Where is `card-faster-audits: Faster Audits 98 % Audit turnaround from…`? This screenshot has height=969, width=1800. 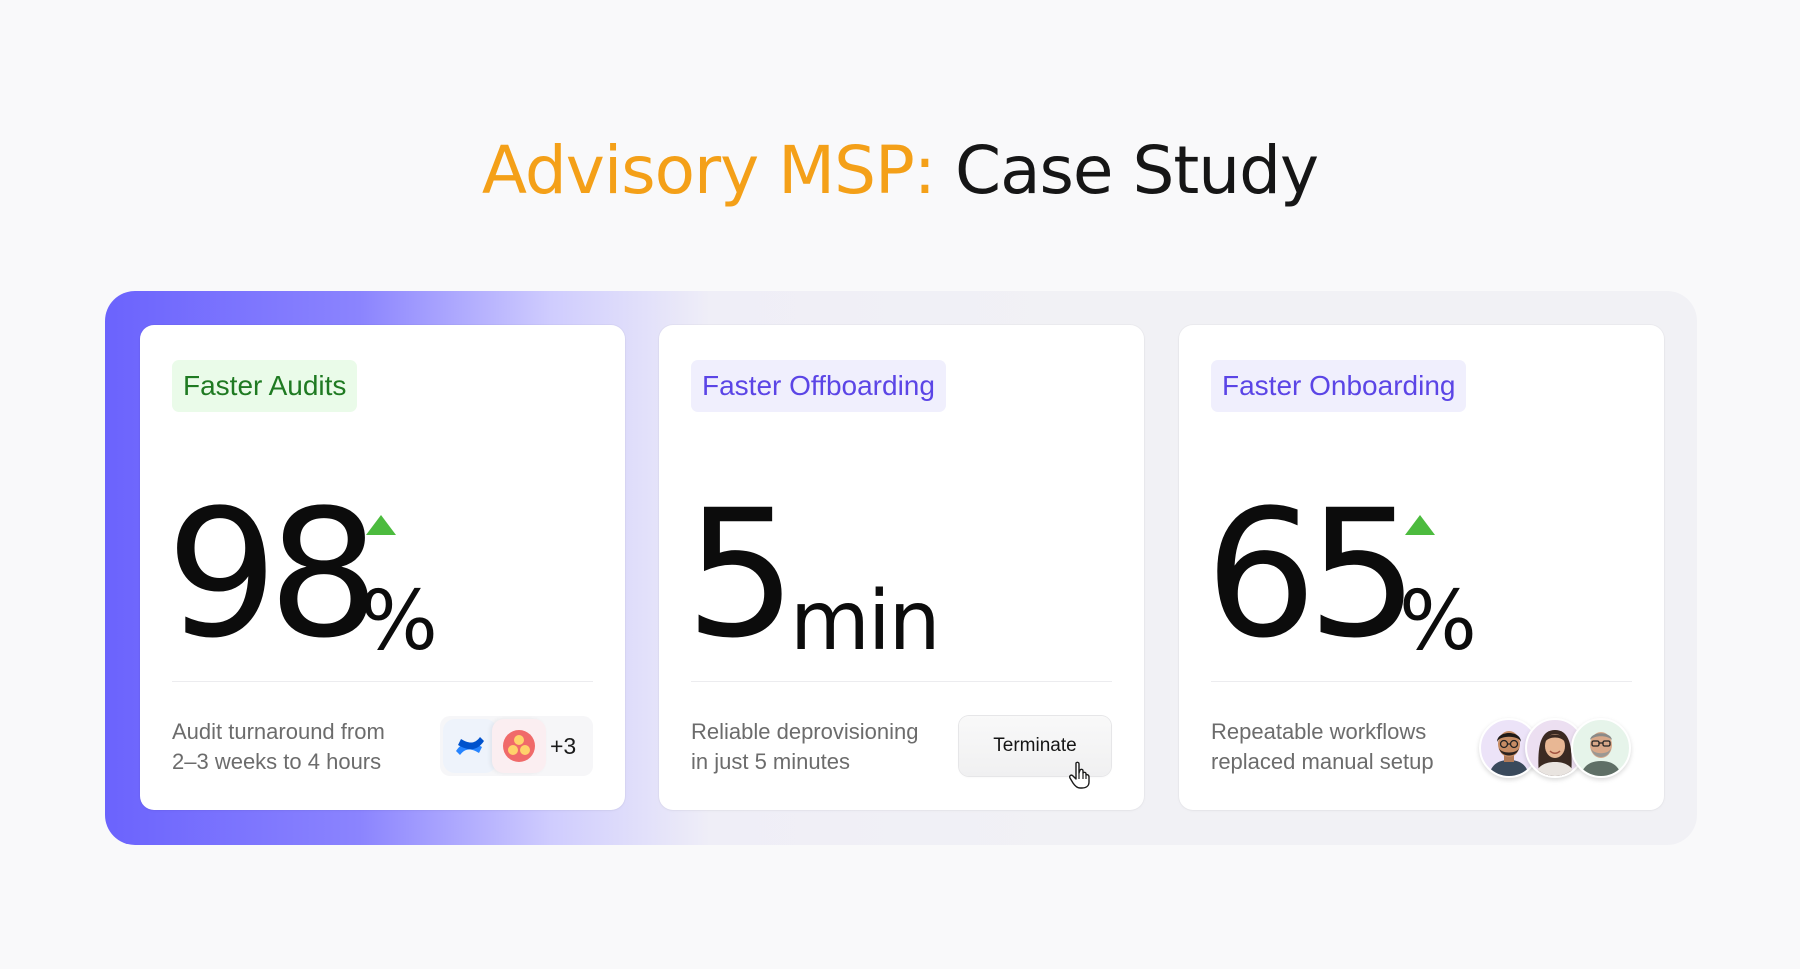 card-faster-audits: Faster Audits 98 % Audit turnaround from… is located at coordinates (382, 567).